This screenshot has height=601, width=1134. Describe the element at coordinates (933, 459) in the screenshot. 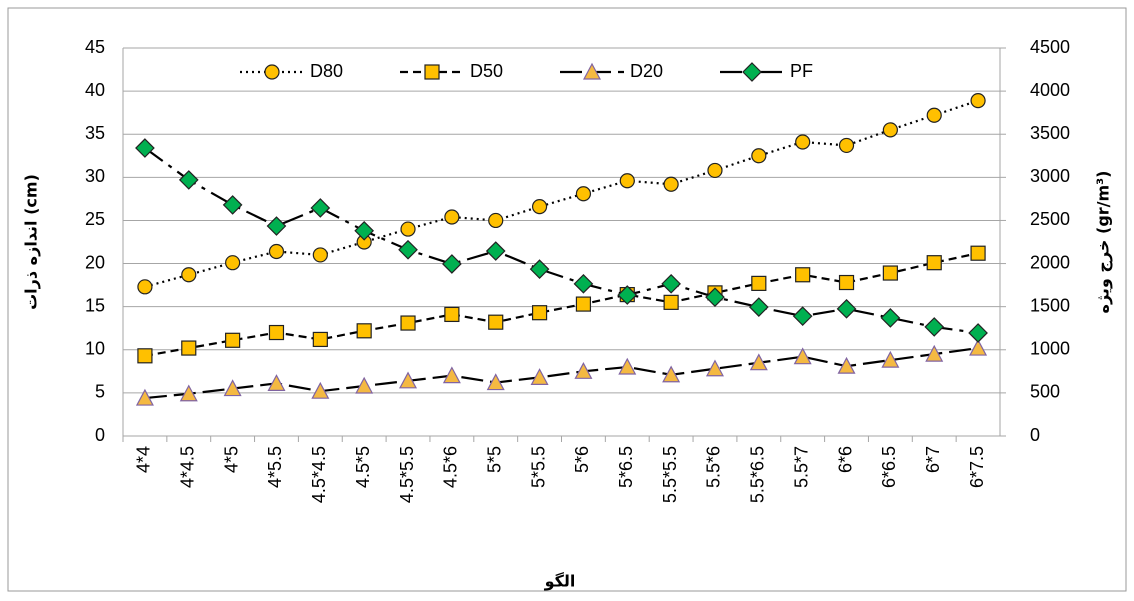

I see `x-tick-label: 6*7` at that location.